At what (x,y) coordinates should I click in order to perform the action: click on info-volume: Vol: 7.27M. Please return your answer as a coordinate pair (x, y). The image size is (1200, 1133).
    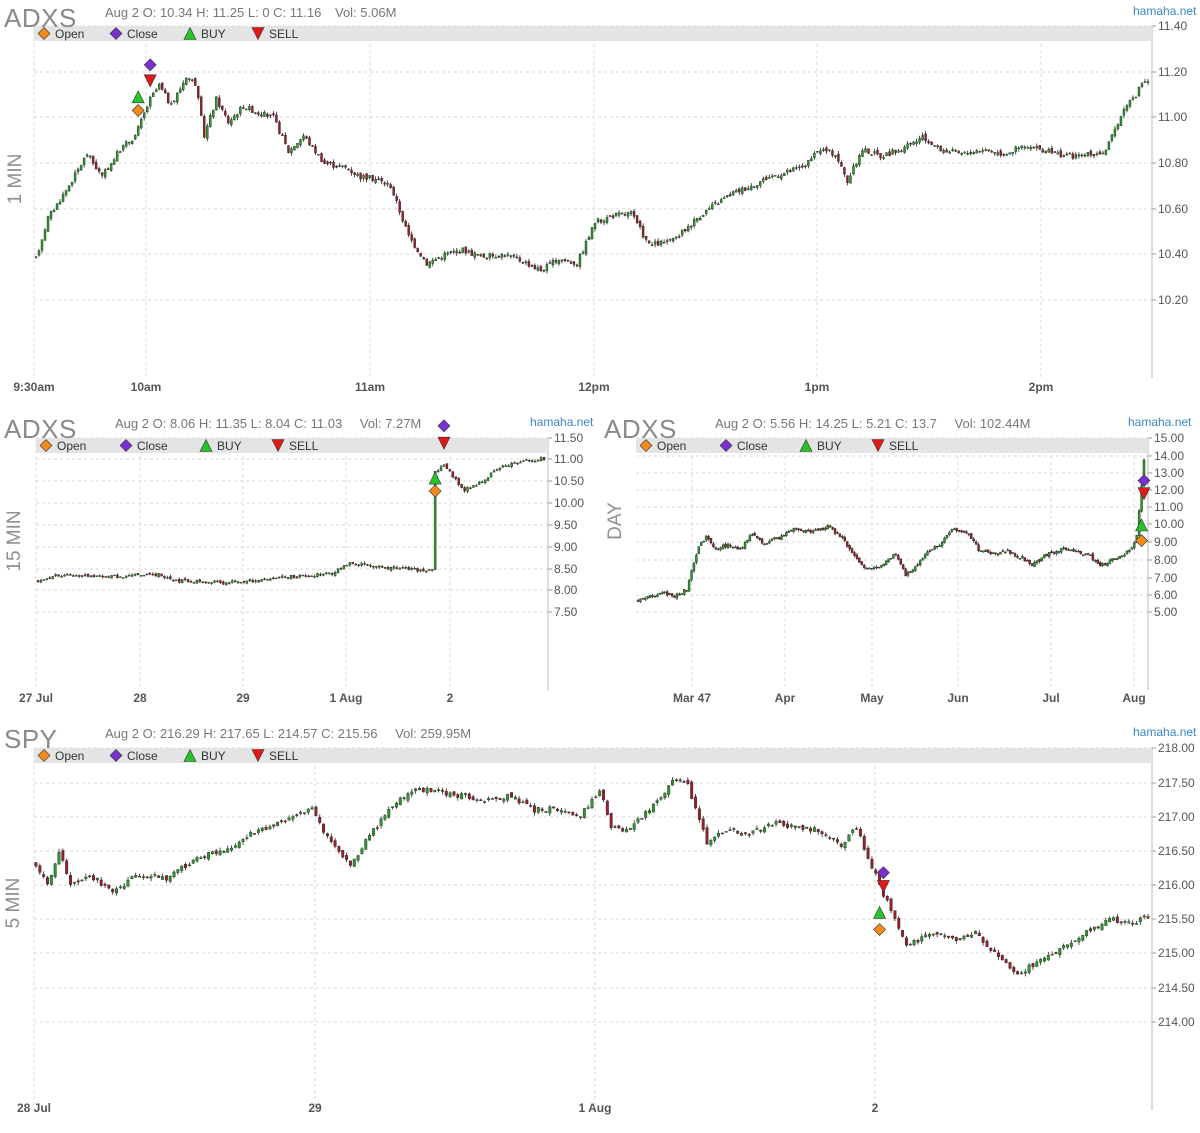
    Looking at the image, I should click on (390, 423).